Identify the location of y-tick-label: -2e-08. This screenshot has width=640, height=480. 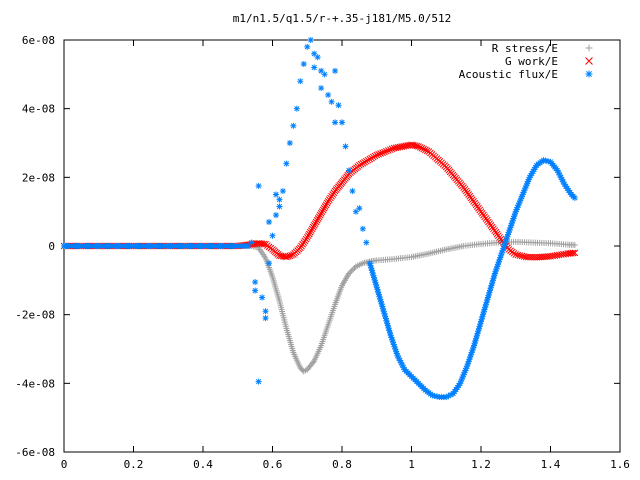
(35, 315).